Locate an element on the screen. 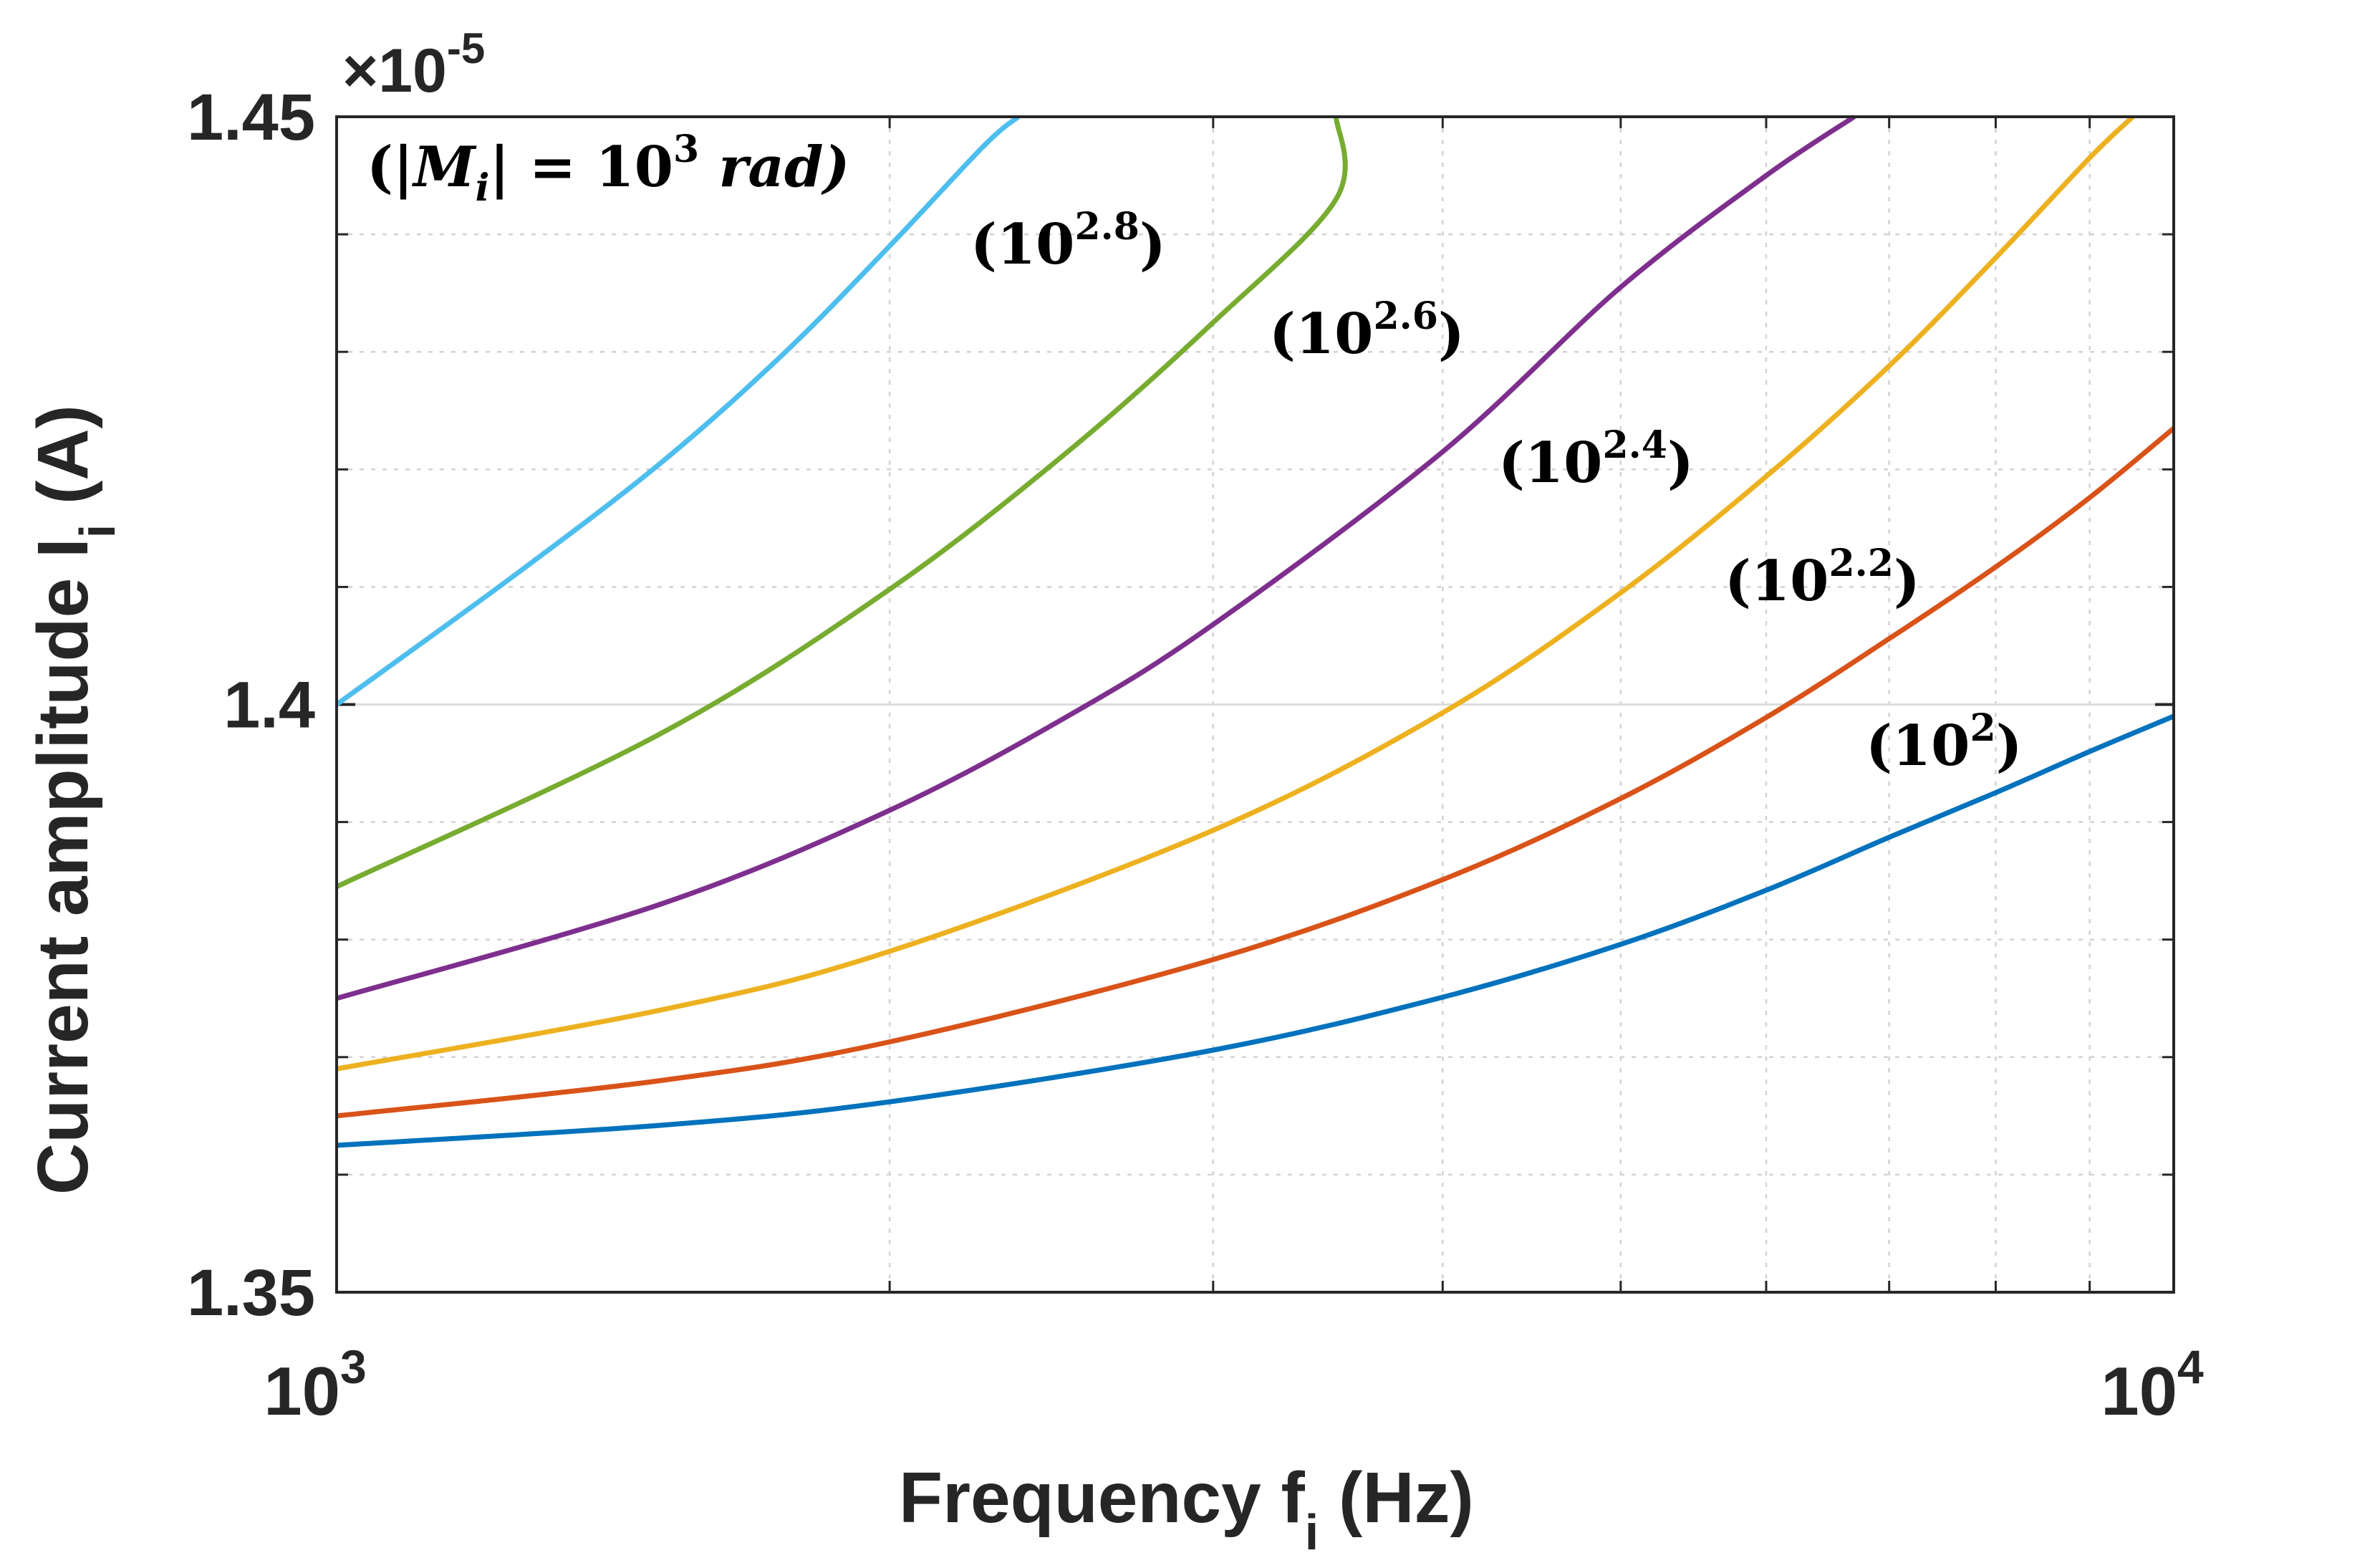 The image size is (2380, 1568). y-multiplier-label: ×10⁻⁵ is located at coordinates (413, 65).